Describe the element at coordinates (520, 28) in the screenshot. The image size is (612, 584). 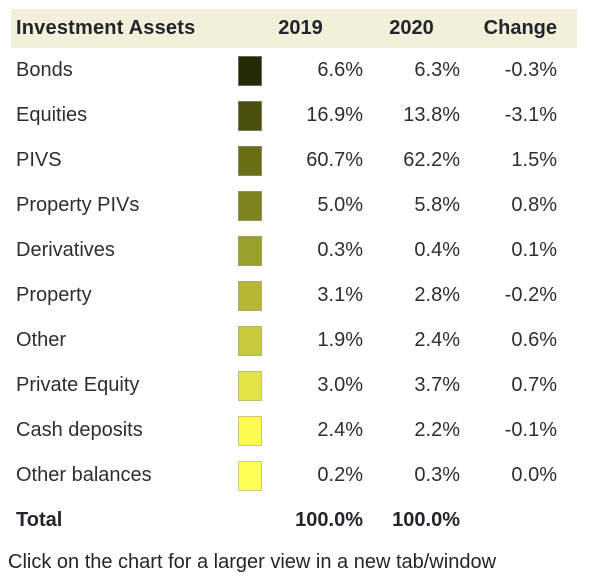
I see `header-change: Change` at that location.